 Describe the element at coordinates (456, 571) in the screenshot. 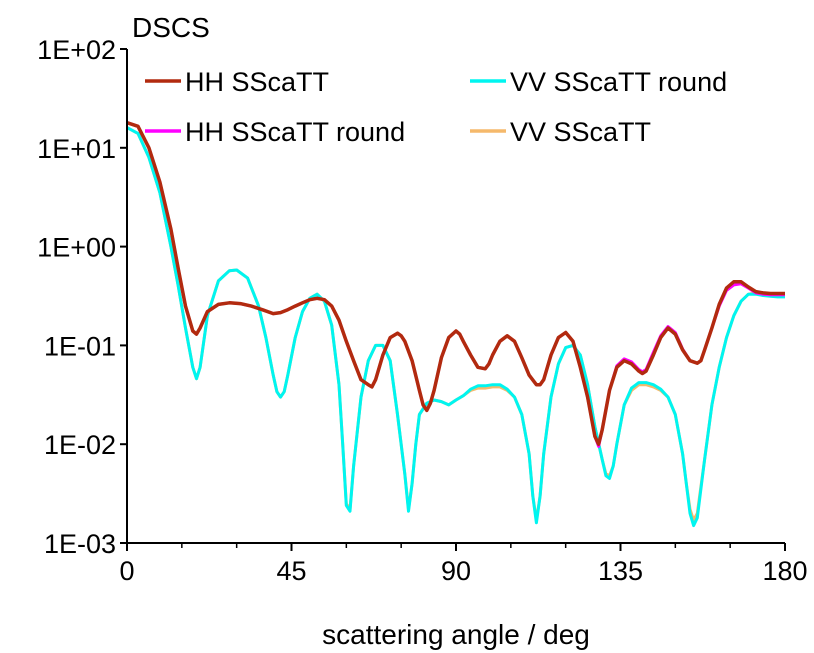

I see `x-tick-label: 90` at that location.